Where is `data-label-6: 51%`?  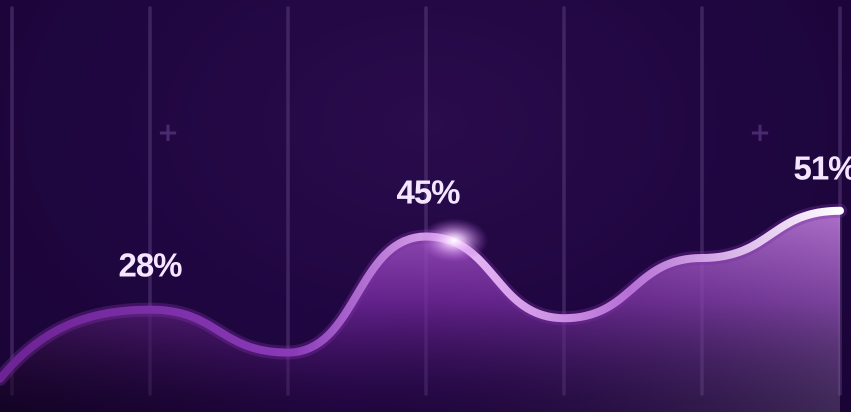
data-label-6: 51% is located at coordinates (822, 168).